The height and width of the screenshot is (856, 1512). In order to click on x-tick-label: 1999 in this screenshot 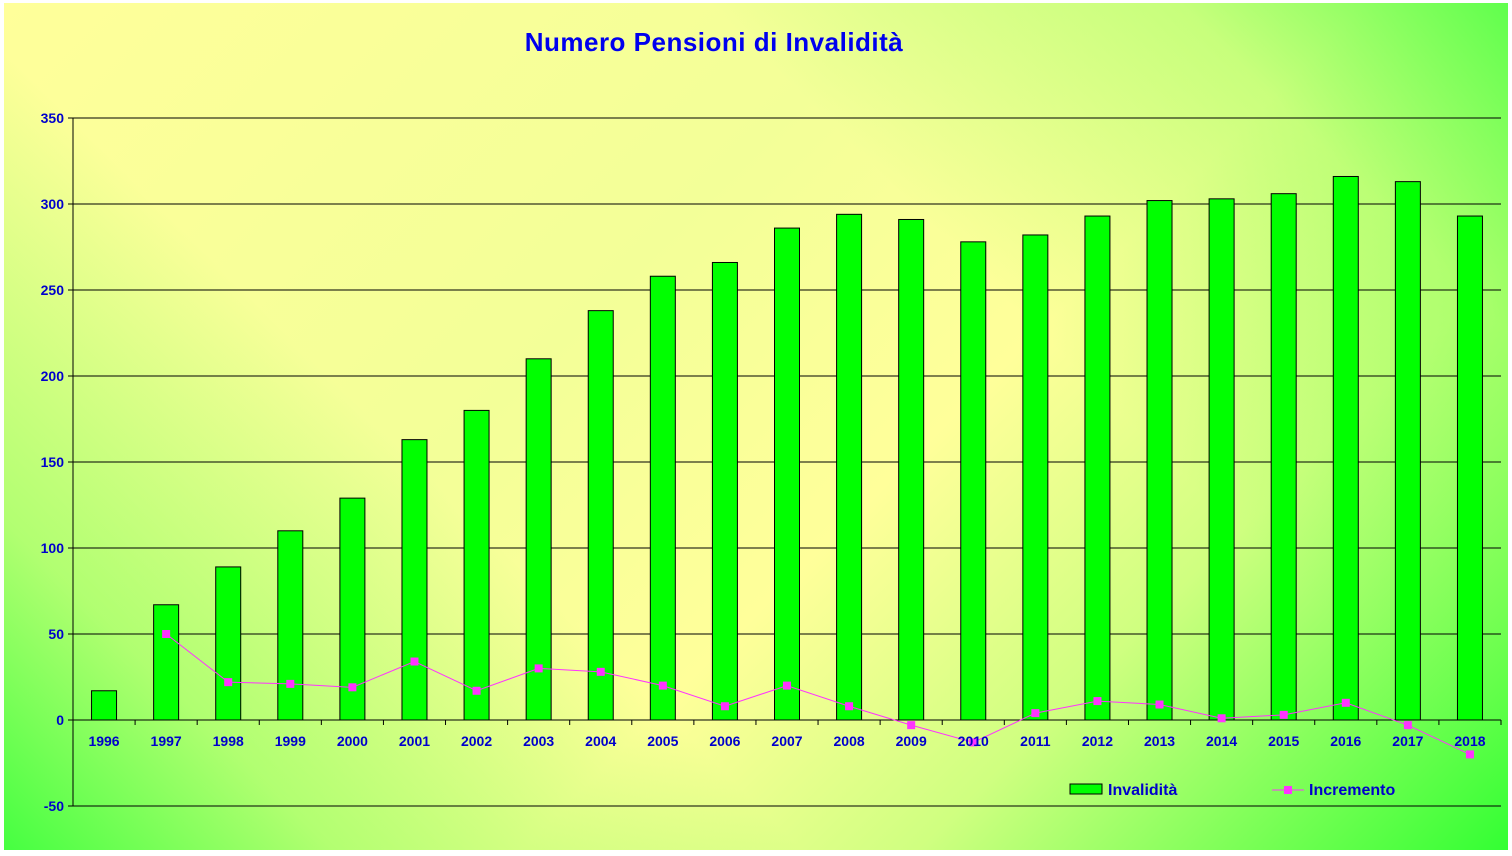, I will do `click(290, 741)`.